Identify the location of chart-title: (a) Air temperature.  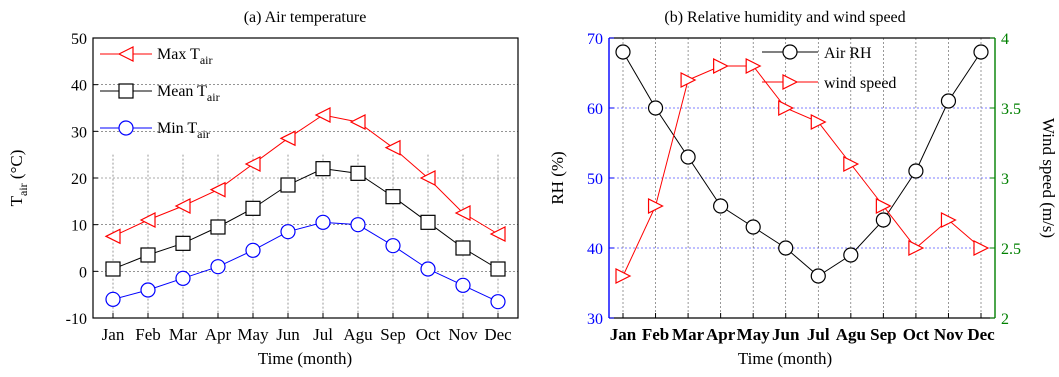
(305, 17).